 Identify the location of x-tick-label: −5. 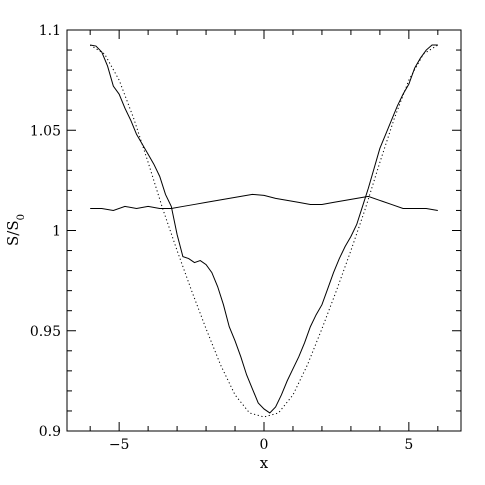
(119, 445).